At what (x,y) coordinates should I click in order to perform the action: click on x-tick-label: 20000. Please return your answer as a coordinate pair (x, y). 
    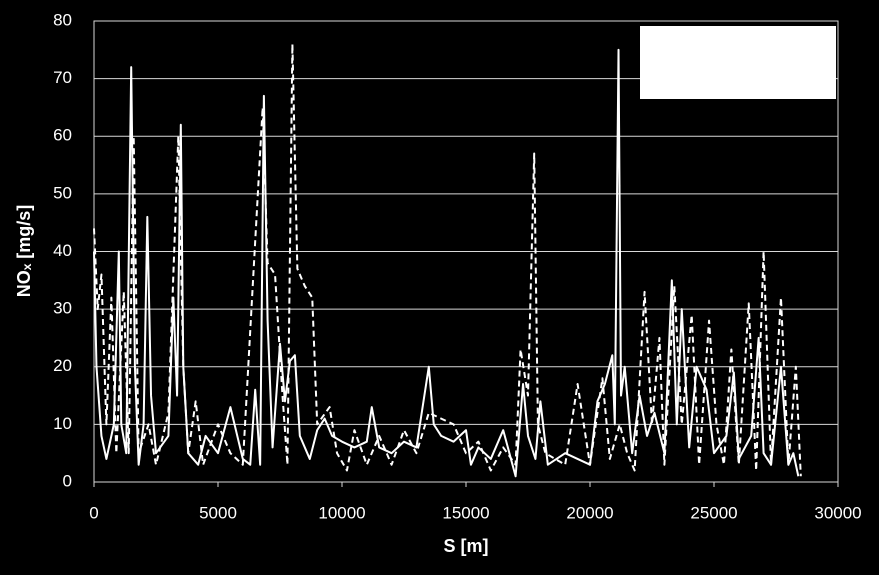
    Looking at the image, I should click on (589, 512).